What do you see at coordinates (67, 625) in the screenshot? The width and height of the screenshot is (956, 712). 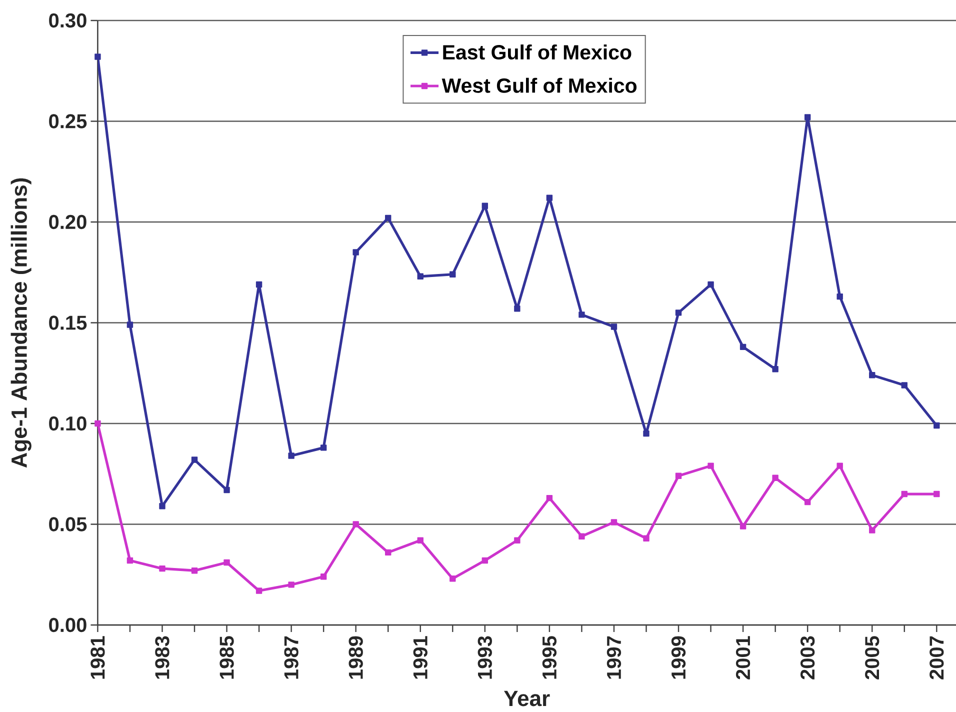 I see `y-tick-label: 0.00` at bounding box center [67, 625].